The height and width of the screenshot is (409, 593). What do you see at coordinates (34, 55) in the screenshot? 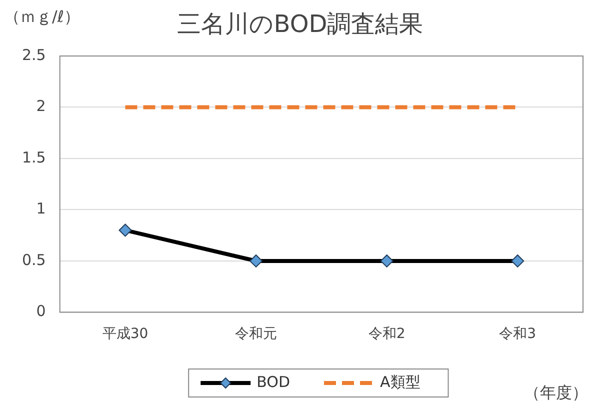
I see `y-tick-label: 2.5` at bounding box center [34, 55].